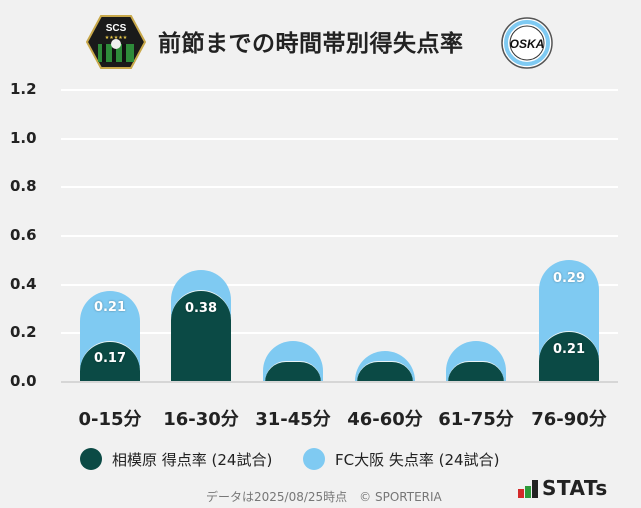 This screenshot has width=641, height=508. I want to click on legend-label-home: 相模原 得点率 (24試合), so click(192, 459).